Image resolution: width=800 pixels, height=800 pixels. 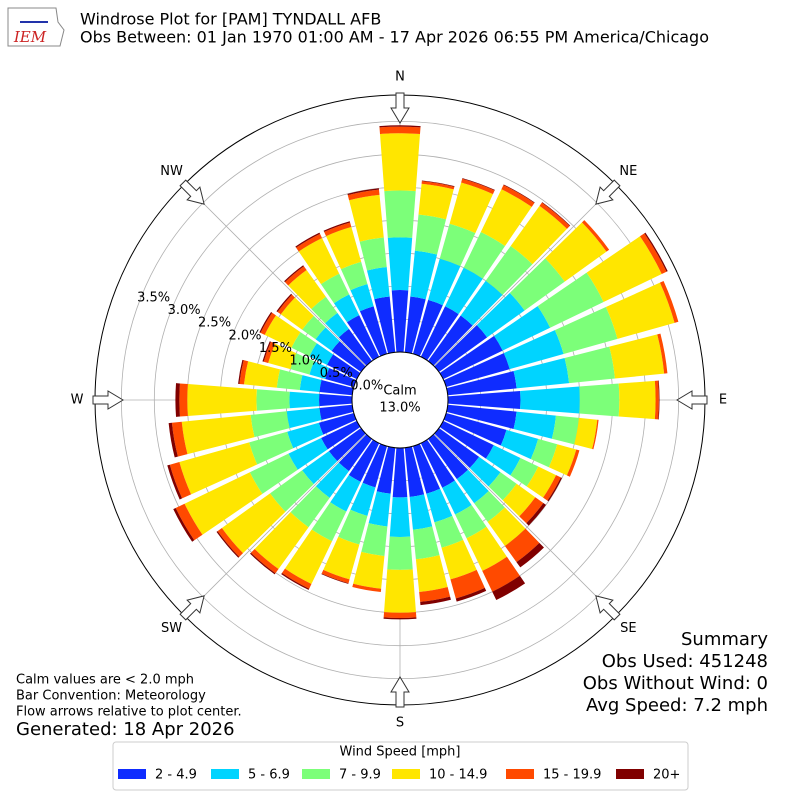 I want to click on generated: Generated: 18 Apr 2026, so click(x=125, y=729).